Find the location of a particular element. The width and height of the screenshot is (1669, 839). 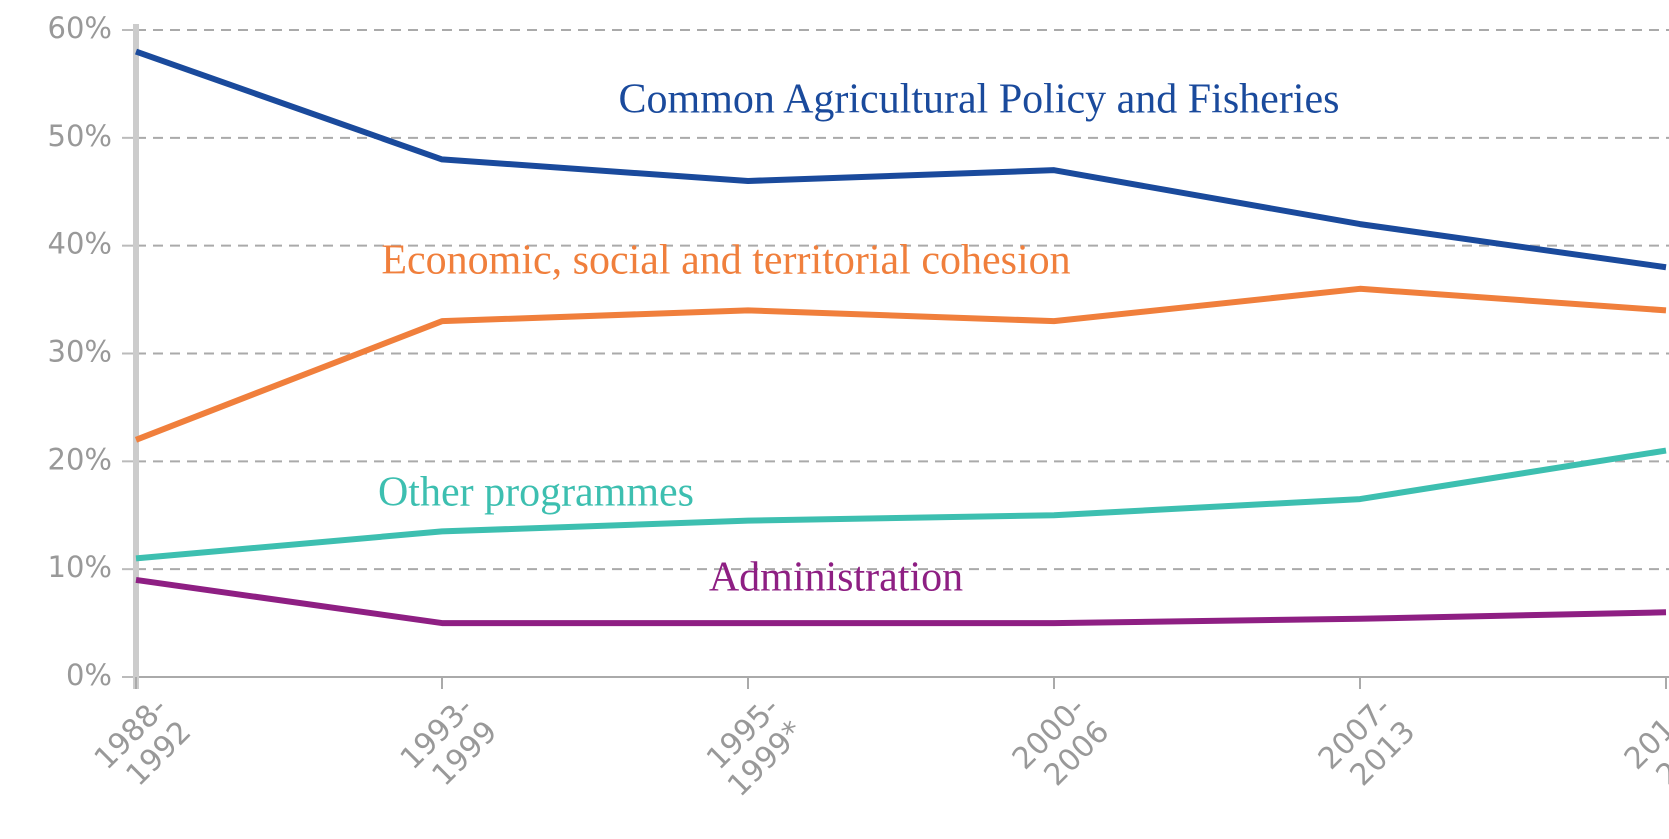

y-tick-label: 60% is located at coordinates (80, 28).